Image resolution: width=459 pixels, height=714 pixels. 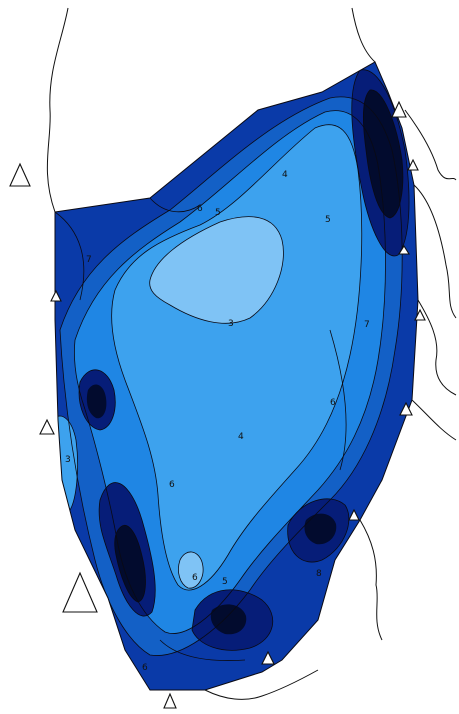 What do you see at coordinates (371, 580) in the screenshot?
I see `coastline-southeast` at bounding box center [371, 580].